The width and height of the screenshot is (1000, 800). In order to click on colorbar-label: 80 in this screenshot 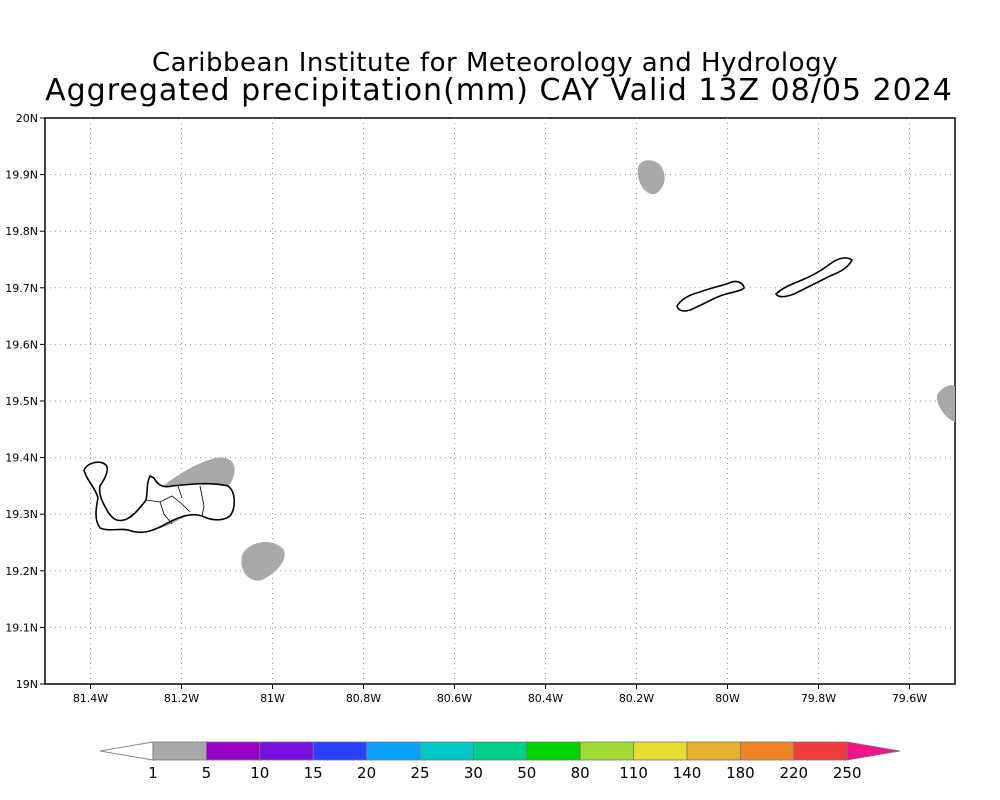, I will do `click(580, 773)`.